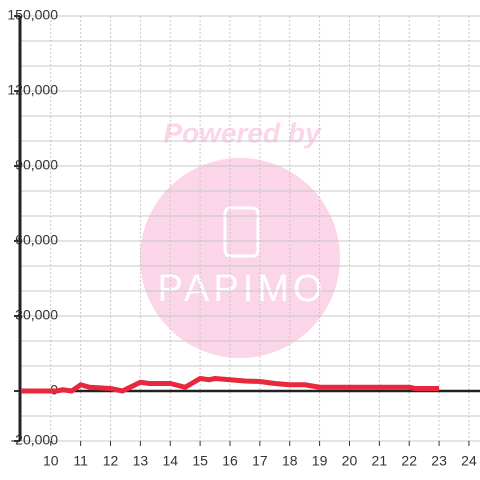 Image resolution: width=480 pixels, height=480 pixels. Describe the element at coordinates (242, 289) in the screenshot. I see `watermark-logo: PAPIMO` at that location.